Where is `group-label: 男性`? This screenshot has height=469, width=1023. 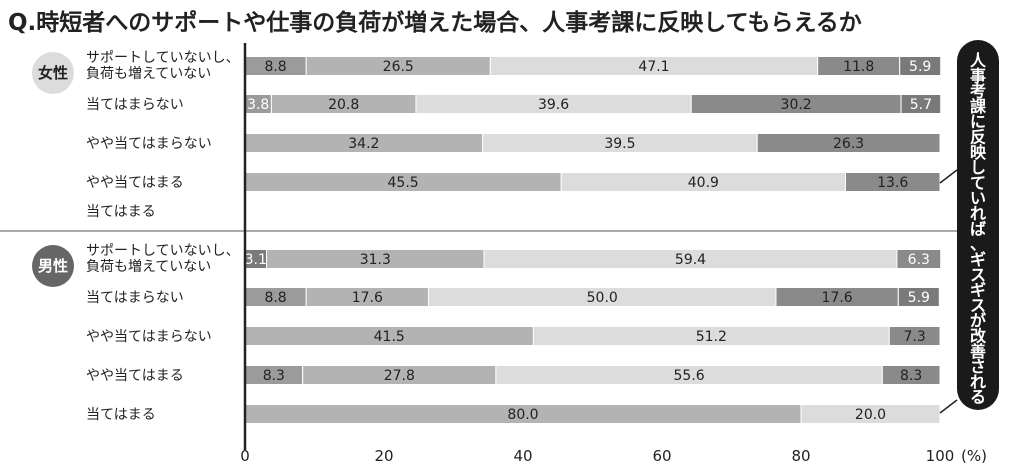 group-label: 男性 is located at coordinates (53, 266).